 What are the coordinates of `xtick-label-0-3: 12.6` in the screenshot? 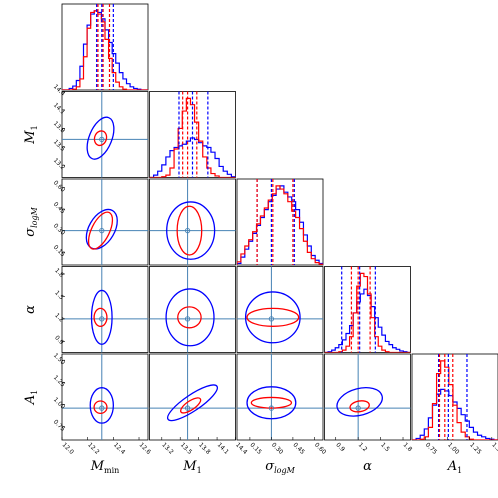 It's located at (145, 448).